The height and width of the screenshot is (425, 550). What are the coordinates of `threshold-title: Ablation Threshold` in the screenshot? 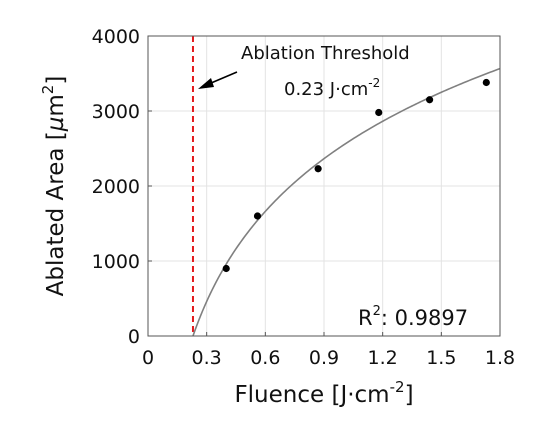 It's located at (325, 53).